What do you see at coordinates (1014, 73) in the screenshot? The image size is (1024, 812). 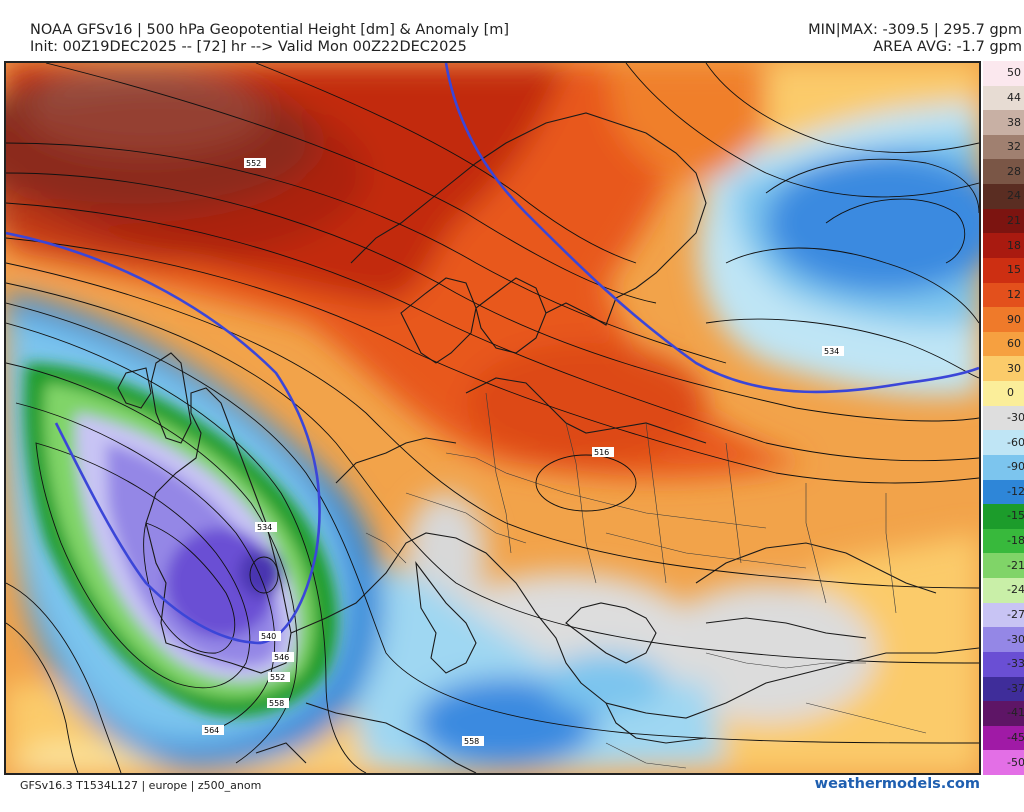 I see `colorbar-label: 50` at bounding box center [1014, 73].